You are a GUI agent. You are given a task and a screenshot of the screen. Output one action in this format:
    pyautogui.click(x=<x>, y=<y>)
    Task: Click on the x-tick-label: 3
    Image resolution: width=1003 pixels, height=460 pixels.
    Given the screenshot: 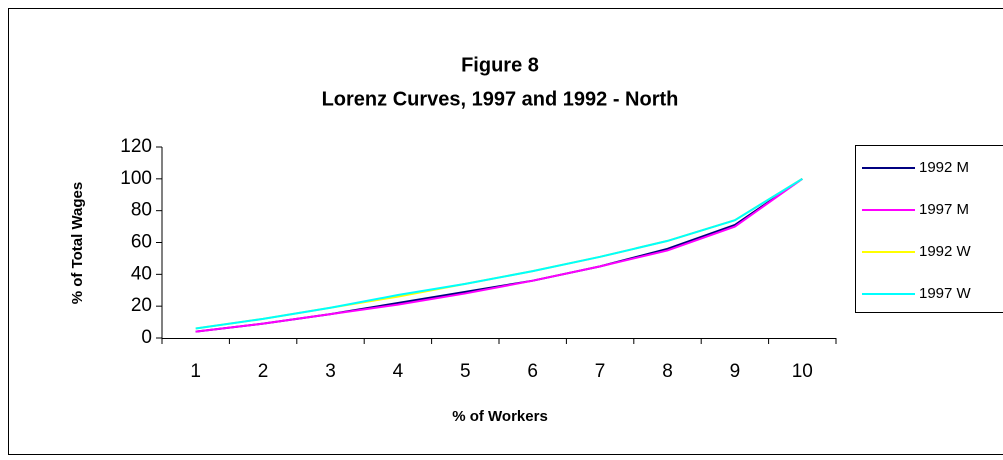 What is the action you would take?
    pyautogui.click(x=330, y=371)
    